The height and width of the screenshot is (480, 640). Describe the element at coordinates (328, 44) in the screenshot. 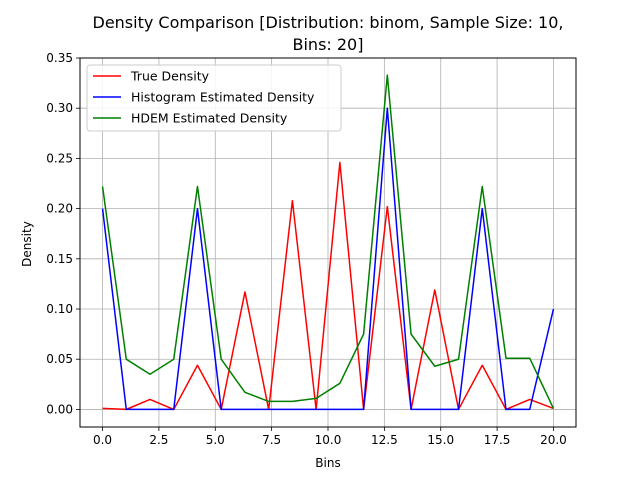

I see `chart-title-line2: Bins: 20]` at that location.